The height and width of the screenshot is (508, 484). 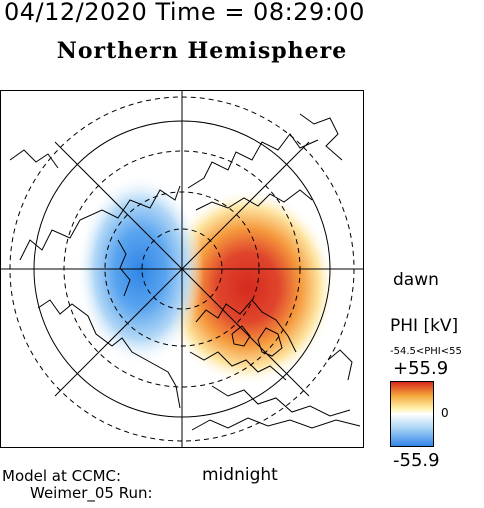 I want to click on colorbar-min-label: -55.9, so click(x=416, y=460).